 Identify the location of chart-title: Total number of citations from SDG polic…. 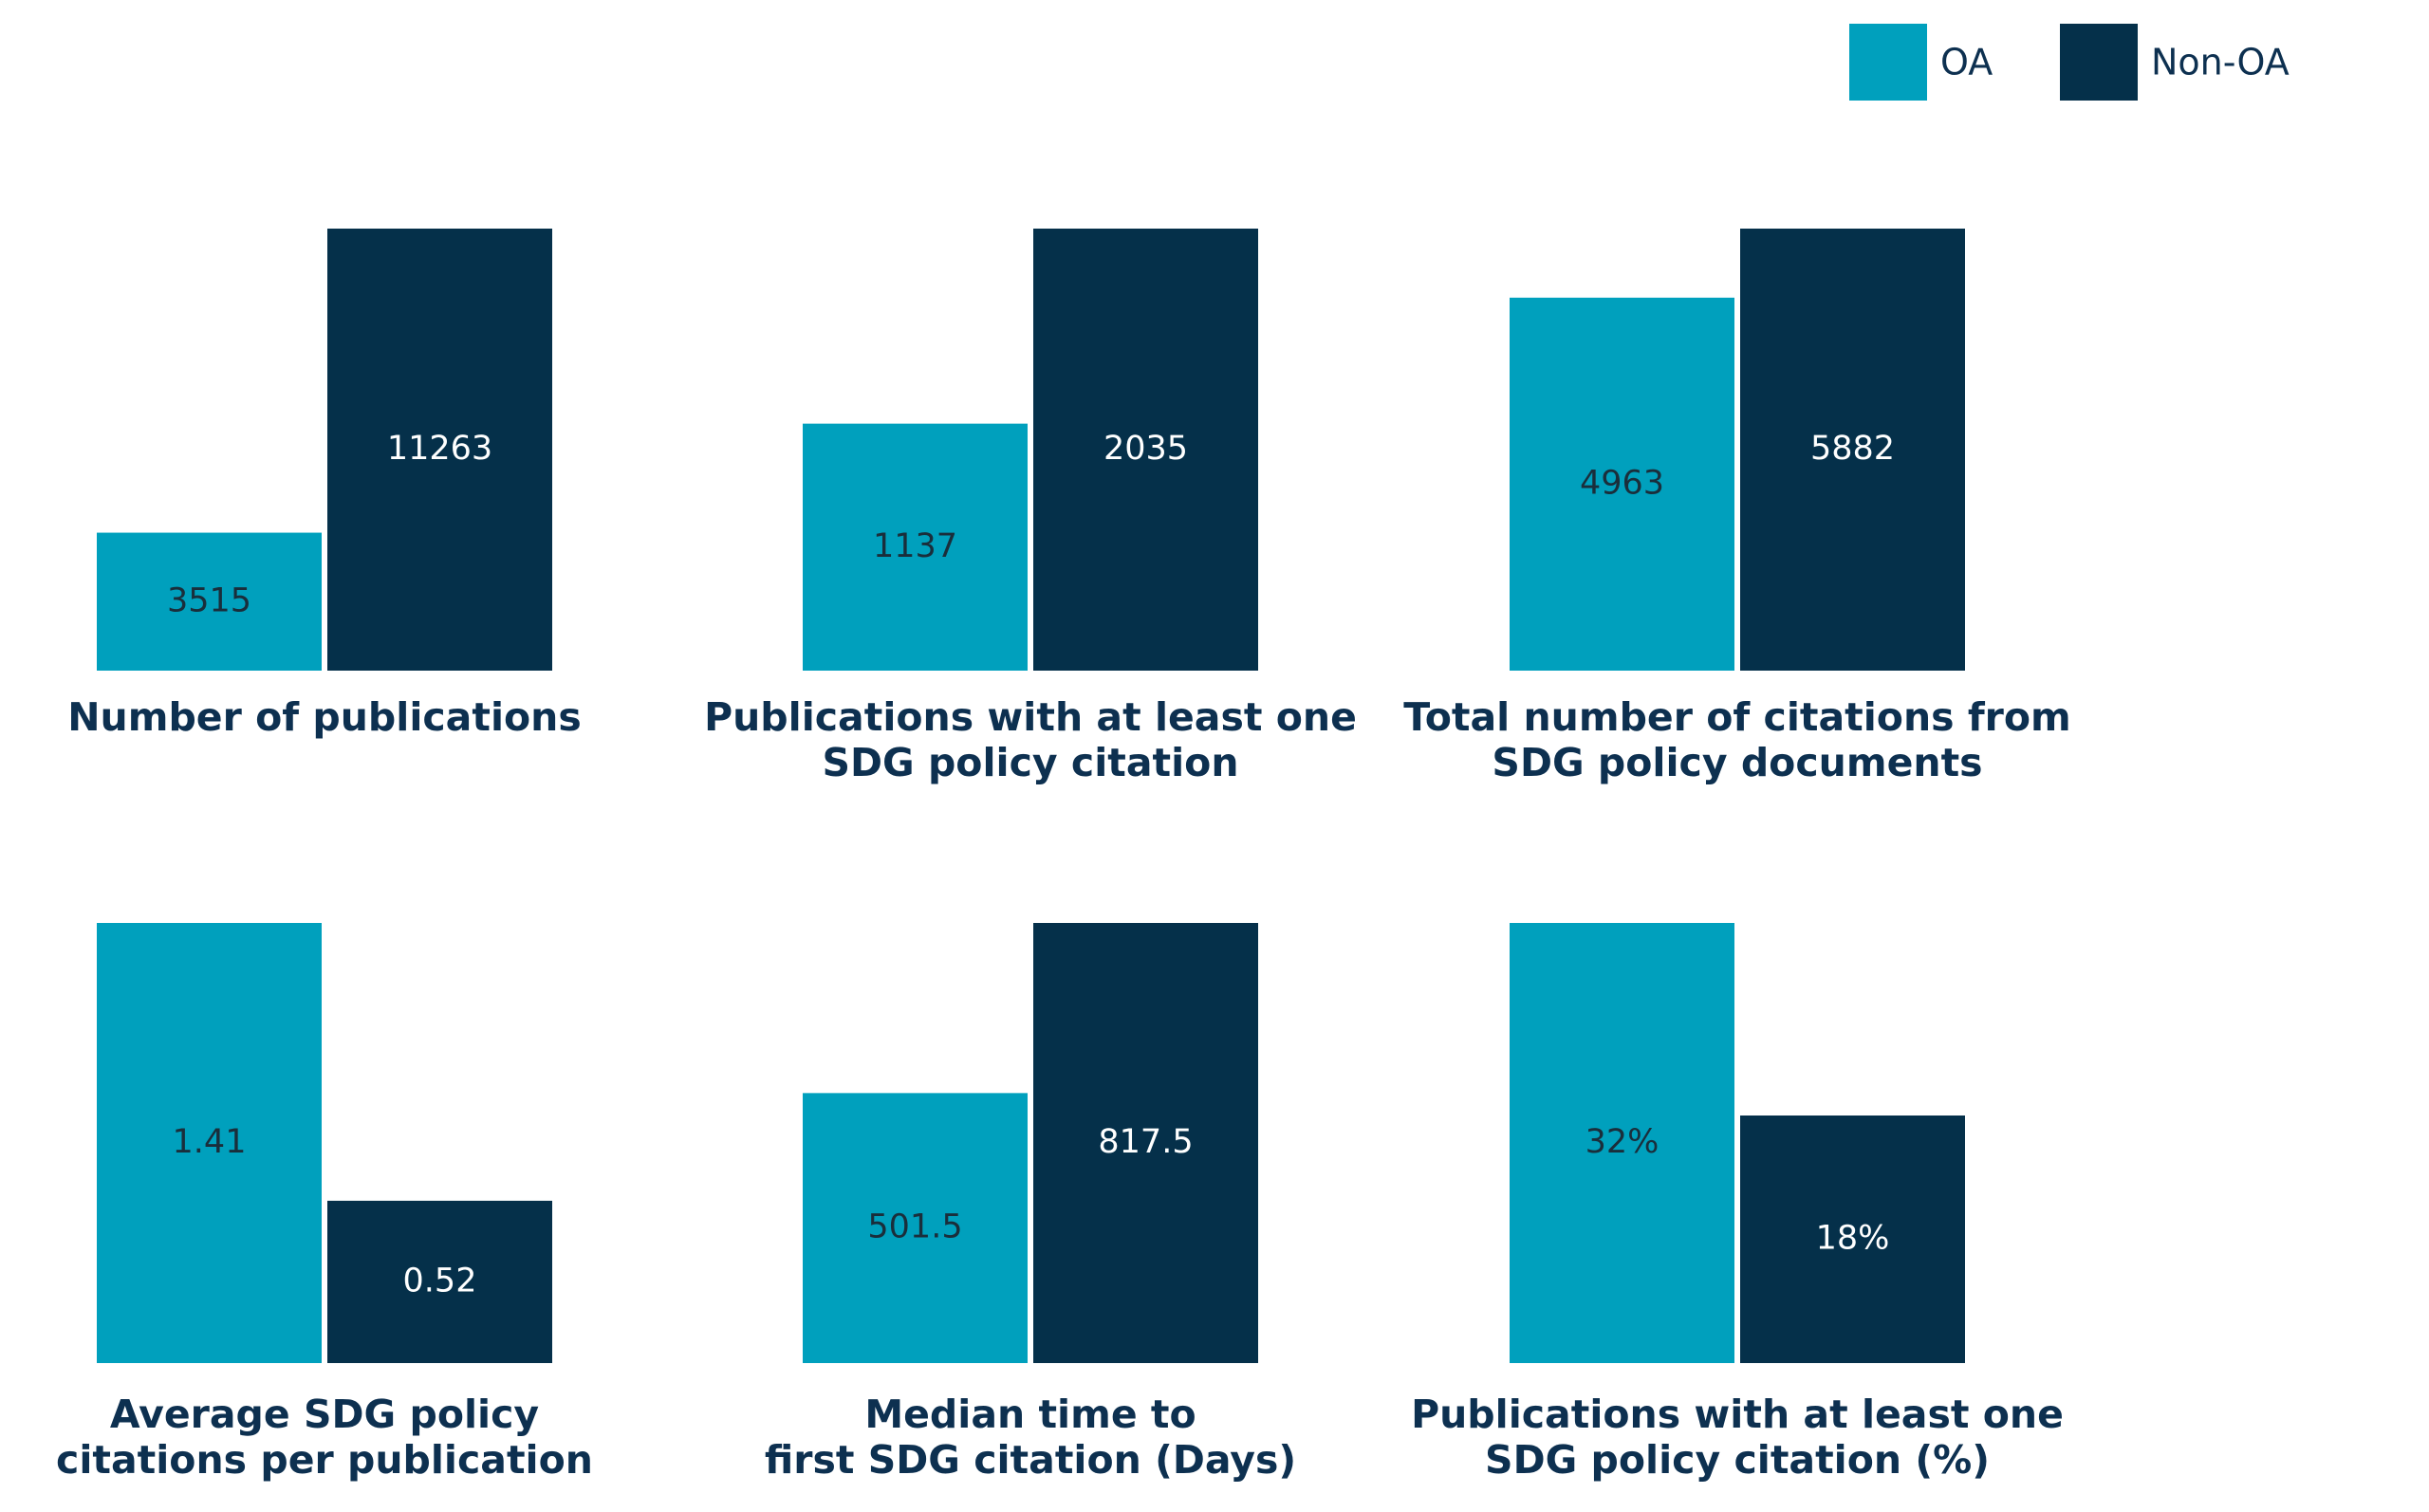
(1737, 739).